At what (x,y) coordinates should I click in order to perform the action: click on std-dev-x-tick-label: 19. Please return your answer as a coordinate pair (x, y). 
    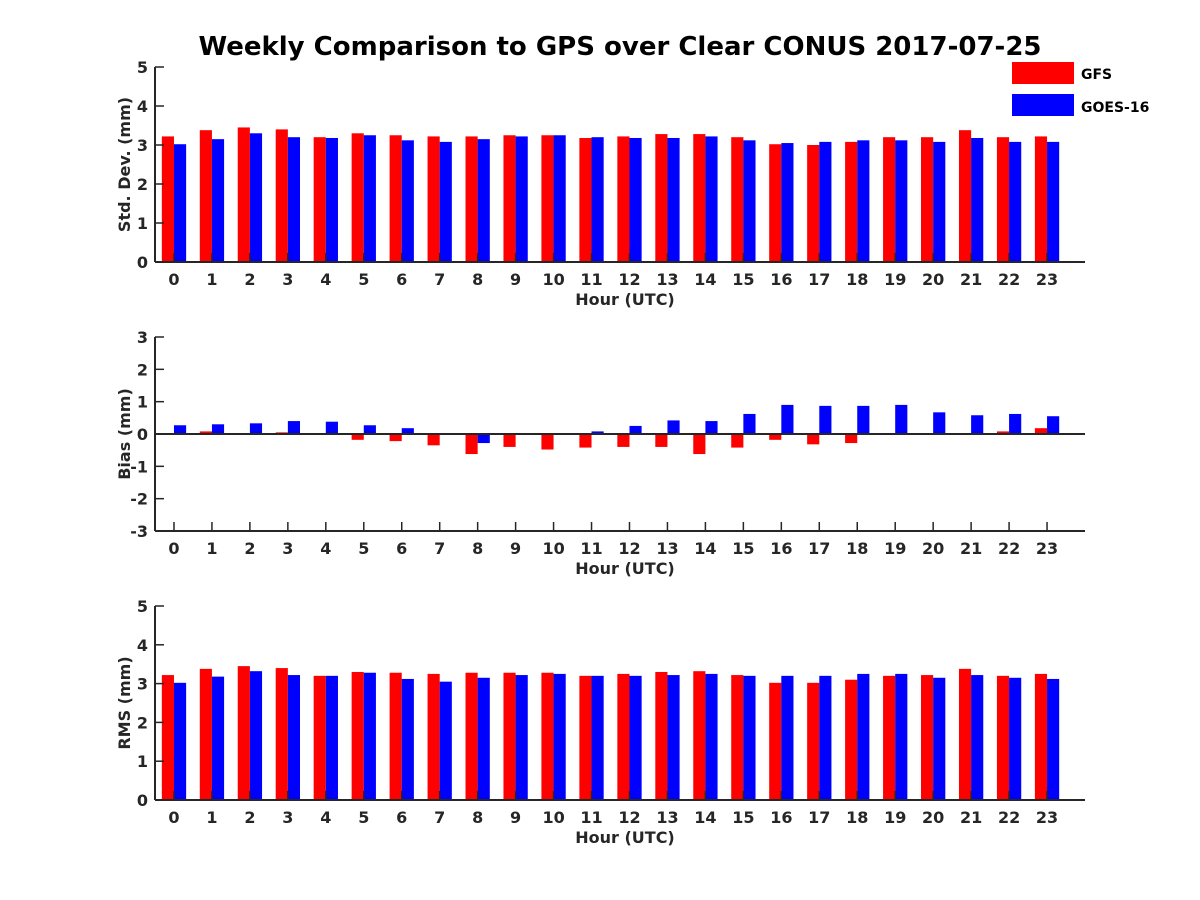
    Looking at the image, I should click on (895, 279).